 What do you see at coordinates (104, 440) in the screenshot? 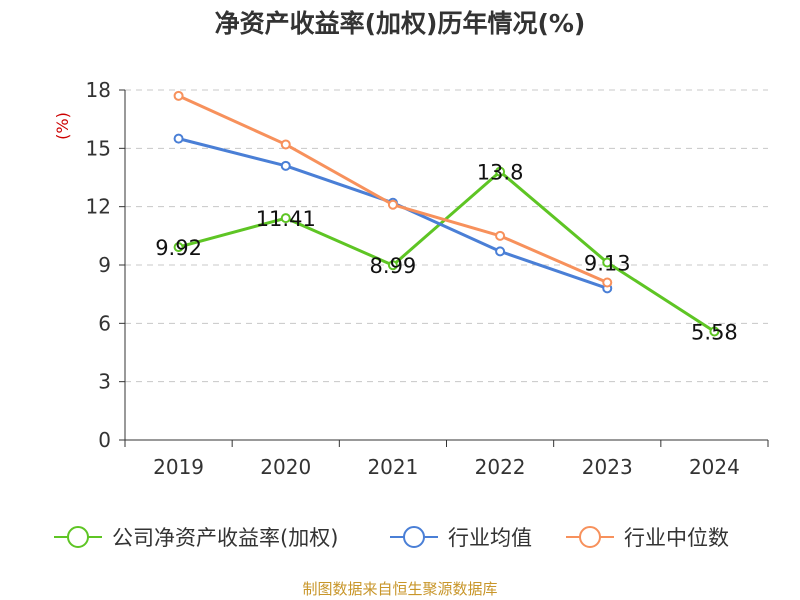
I see `y-tick-label: 0` at bounding box center [104, 440].